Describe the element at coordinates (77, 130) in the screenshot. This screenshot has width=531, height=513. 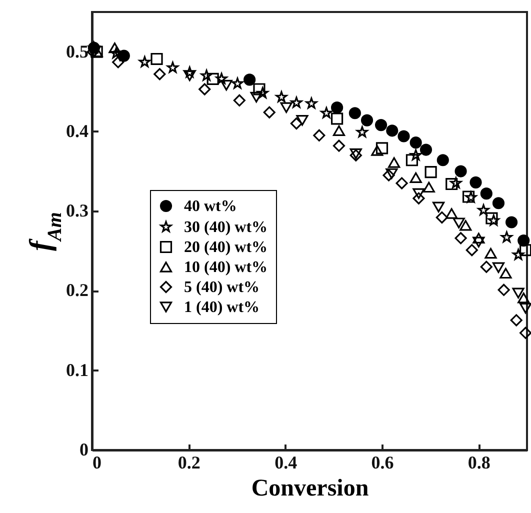
I see `y-tick-label: 0.4` at that location.